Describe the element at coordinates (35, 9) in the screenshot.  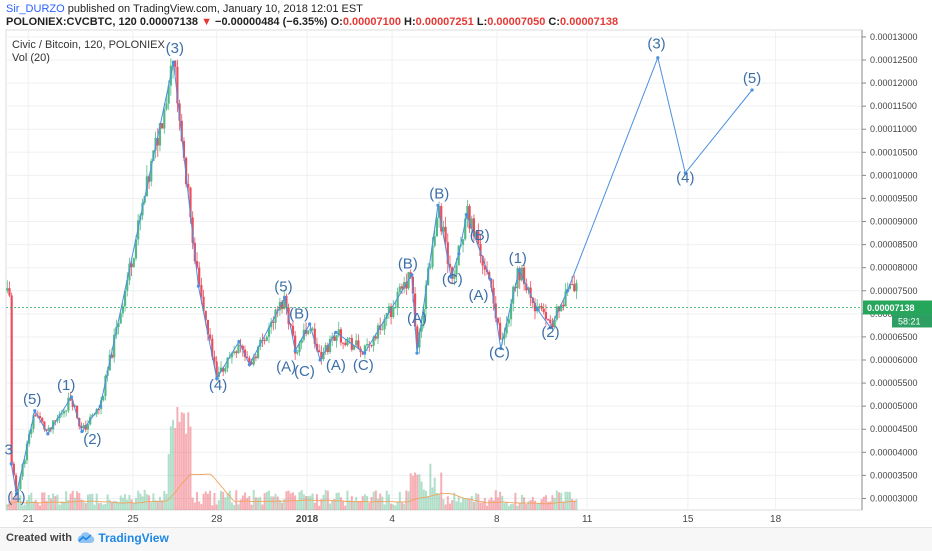
I see `author-link: Sir_DURZO` at that location.